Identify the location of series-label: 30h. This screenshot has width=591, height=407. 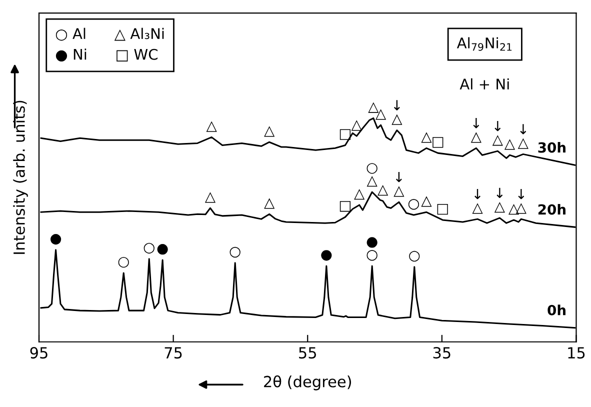
(552, 147).